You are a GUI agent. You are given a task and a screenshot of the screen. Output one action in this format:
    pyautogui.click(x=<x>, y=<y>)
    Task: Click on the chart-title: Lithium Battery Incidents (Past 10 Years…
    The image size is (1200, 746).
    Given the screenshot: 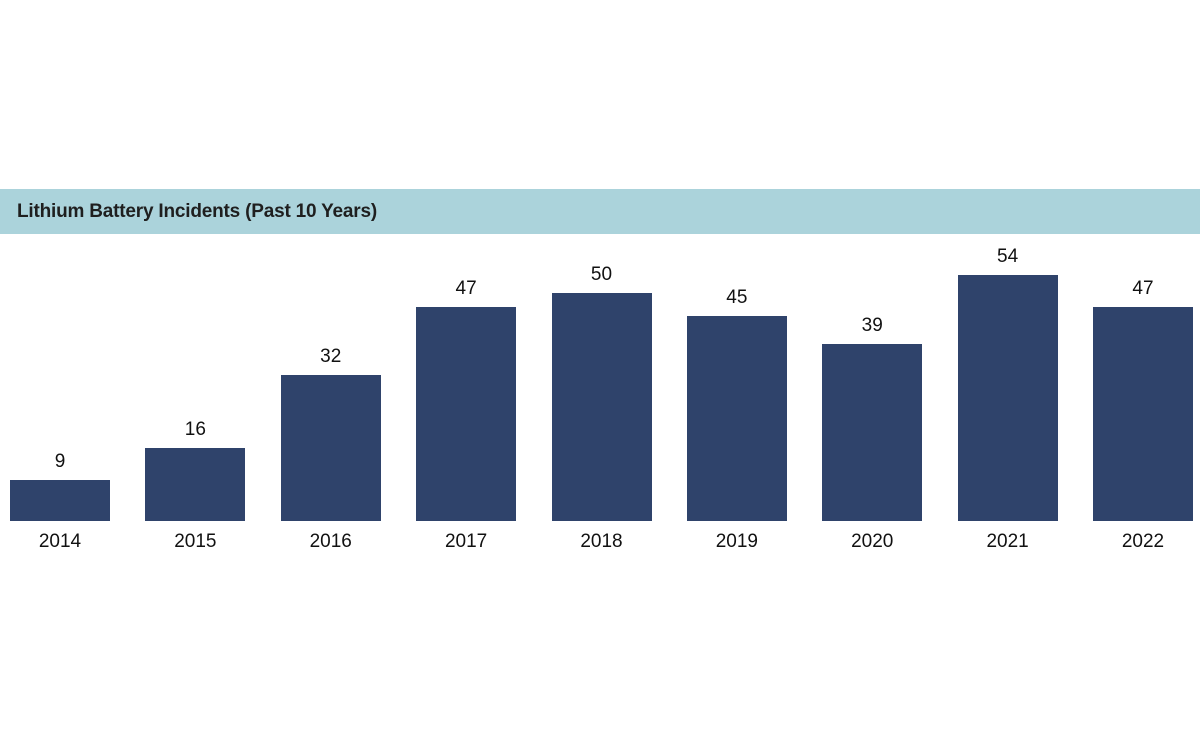 What is the action you would take?
    pyautogui.click(x=197, y=211)
    